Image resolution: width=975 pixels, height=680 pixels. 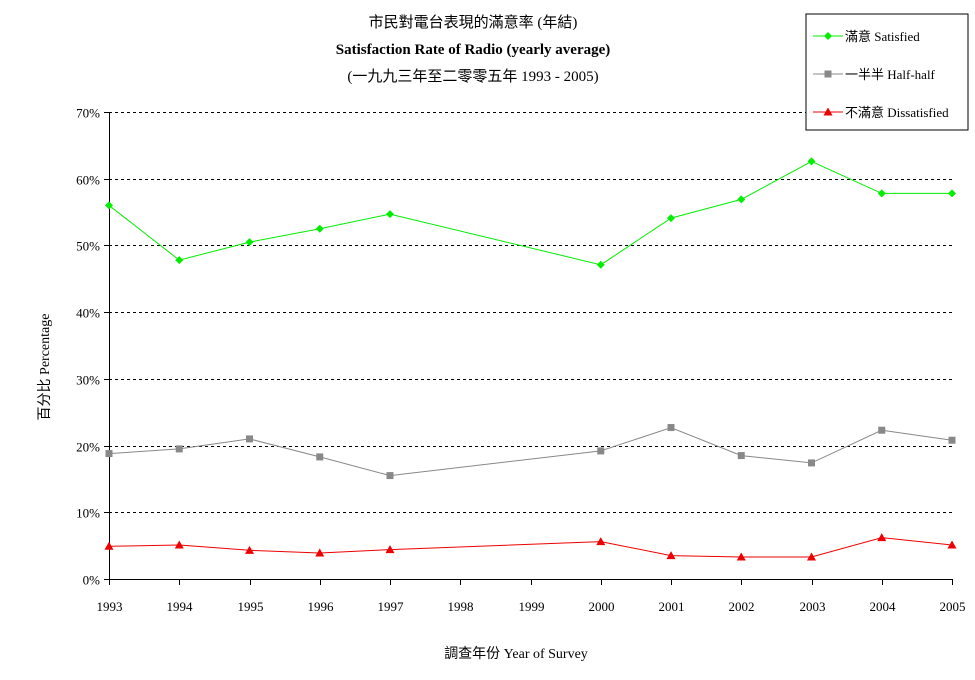 What do you see at coordinates (321, 606) in the screenshot?
I see `x-tick-label: 1996` at bounding box center [321, 606].